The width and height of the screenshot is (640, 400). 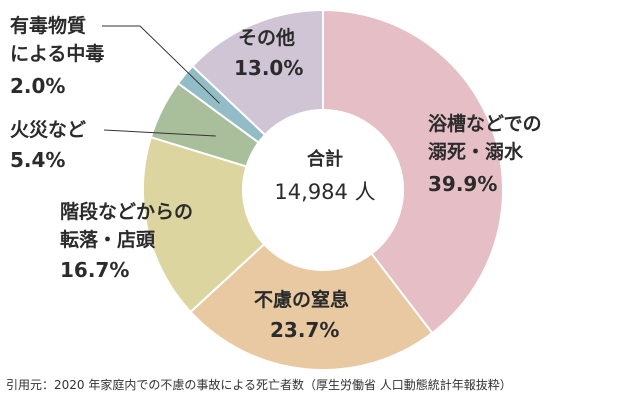 What do you see at coordinates (48, 26) in the screenshot?
I see `slice-label-poisoning-line1: 有毒物質` at bounding box center [48, 26].